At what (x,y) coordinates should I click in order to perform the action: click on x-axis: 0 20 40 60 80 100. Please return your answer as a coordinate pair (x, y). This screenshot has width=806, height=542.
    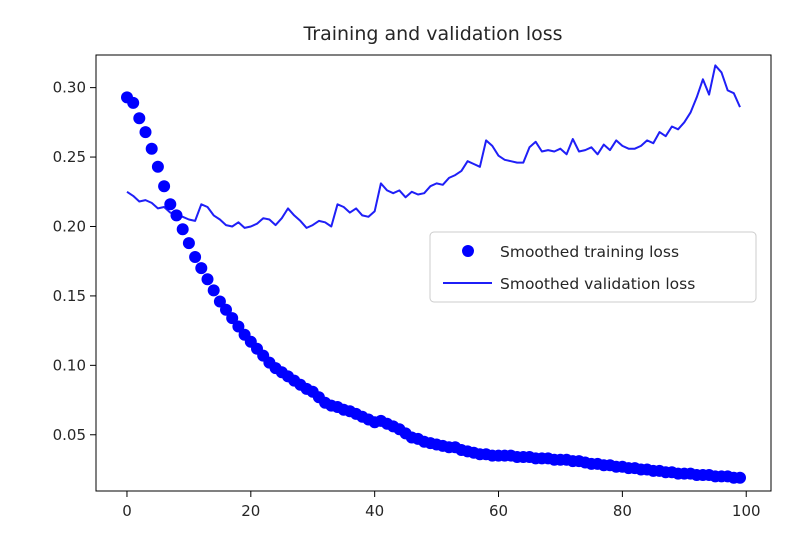
    Looking at the image, I should click on (441, 505).